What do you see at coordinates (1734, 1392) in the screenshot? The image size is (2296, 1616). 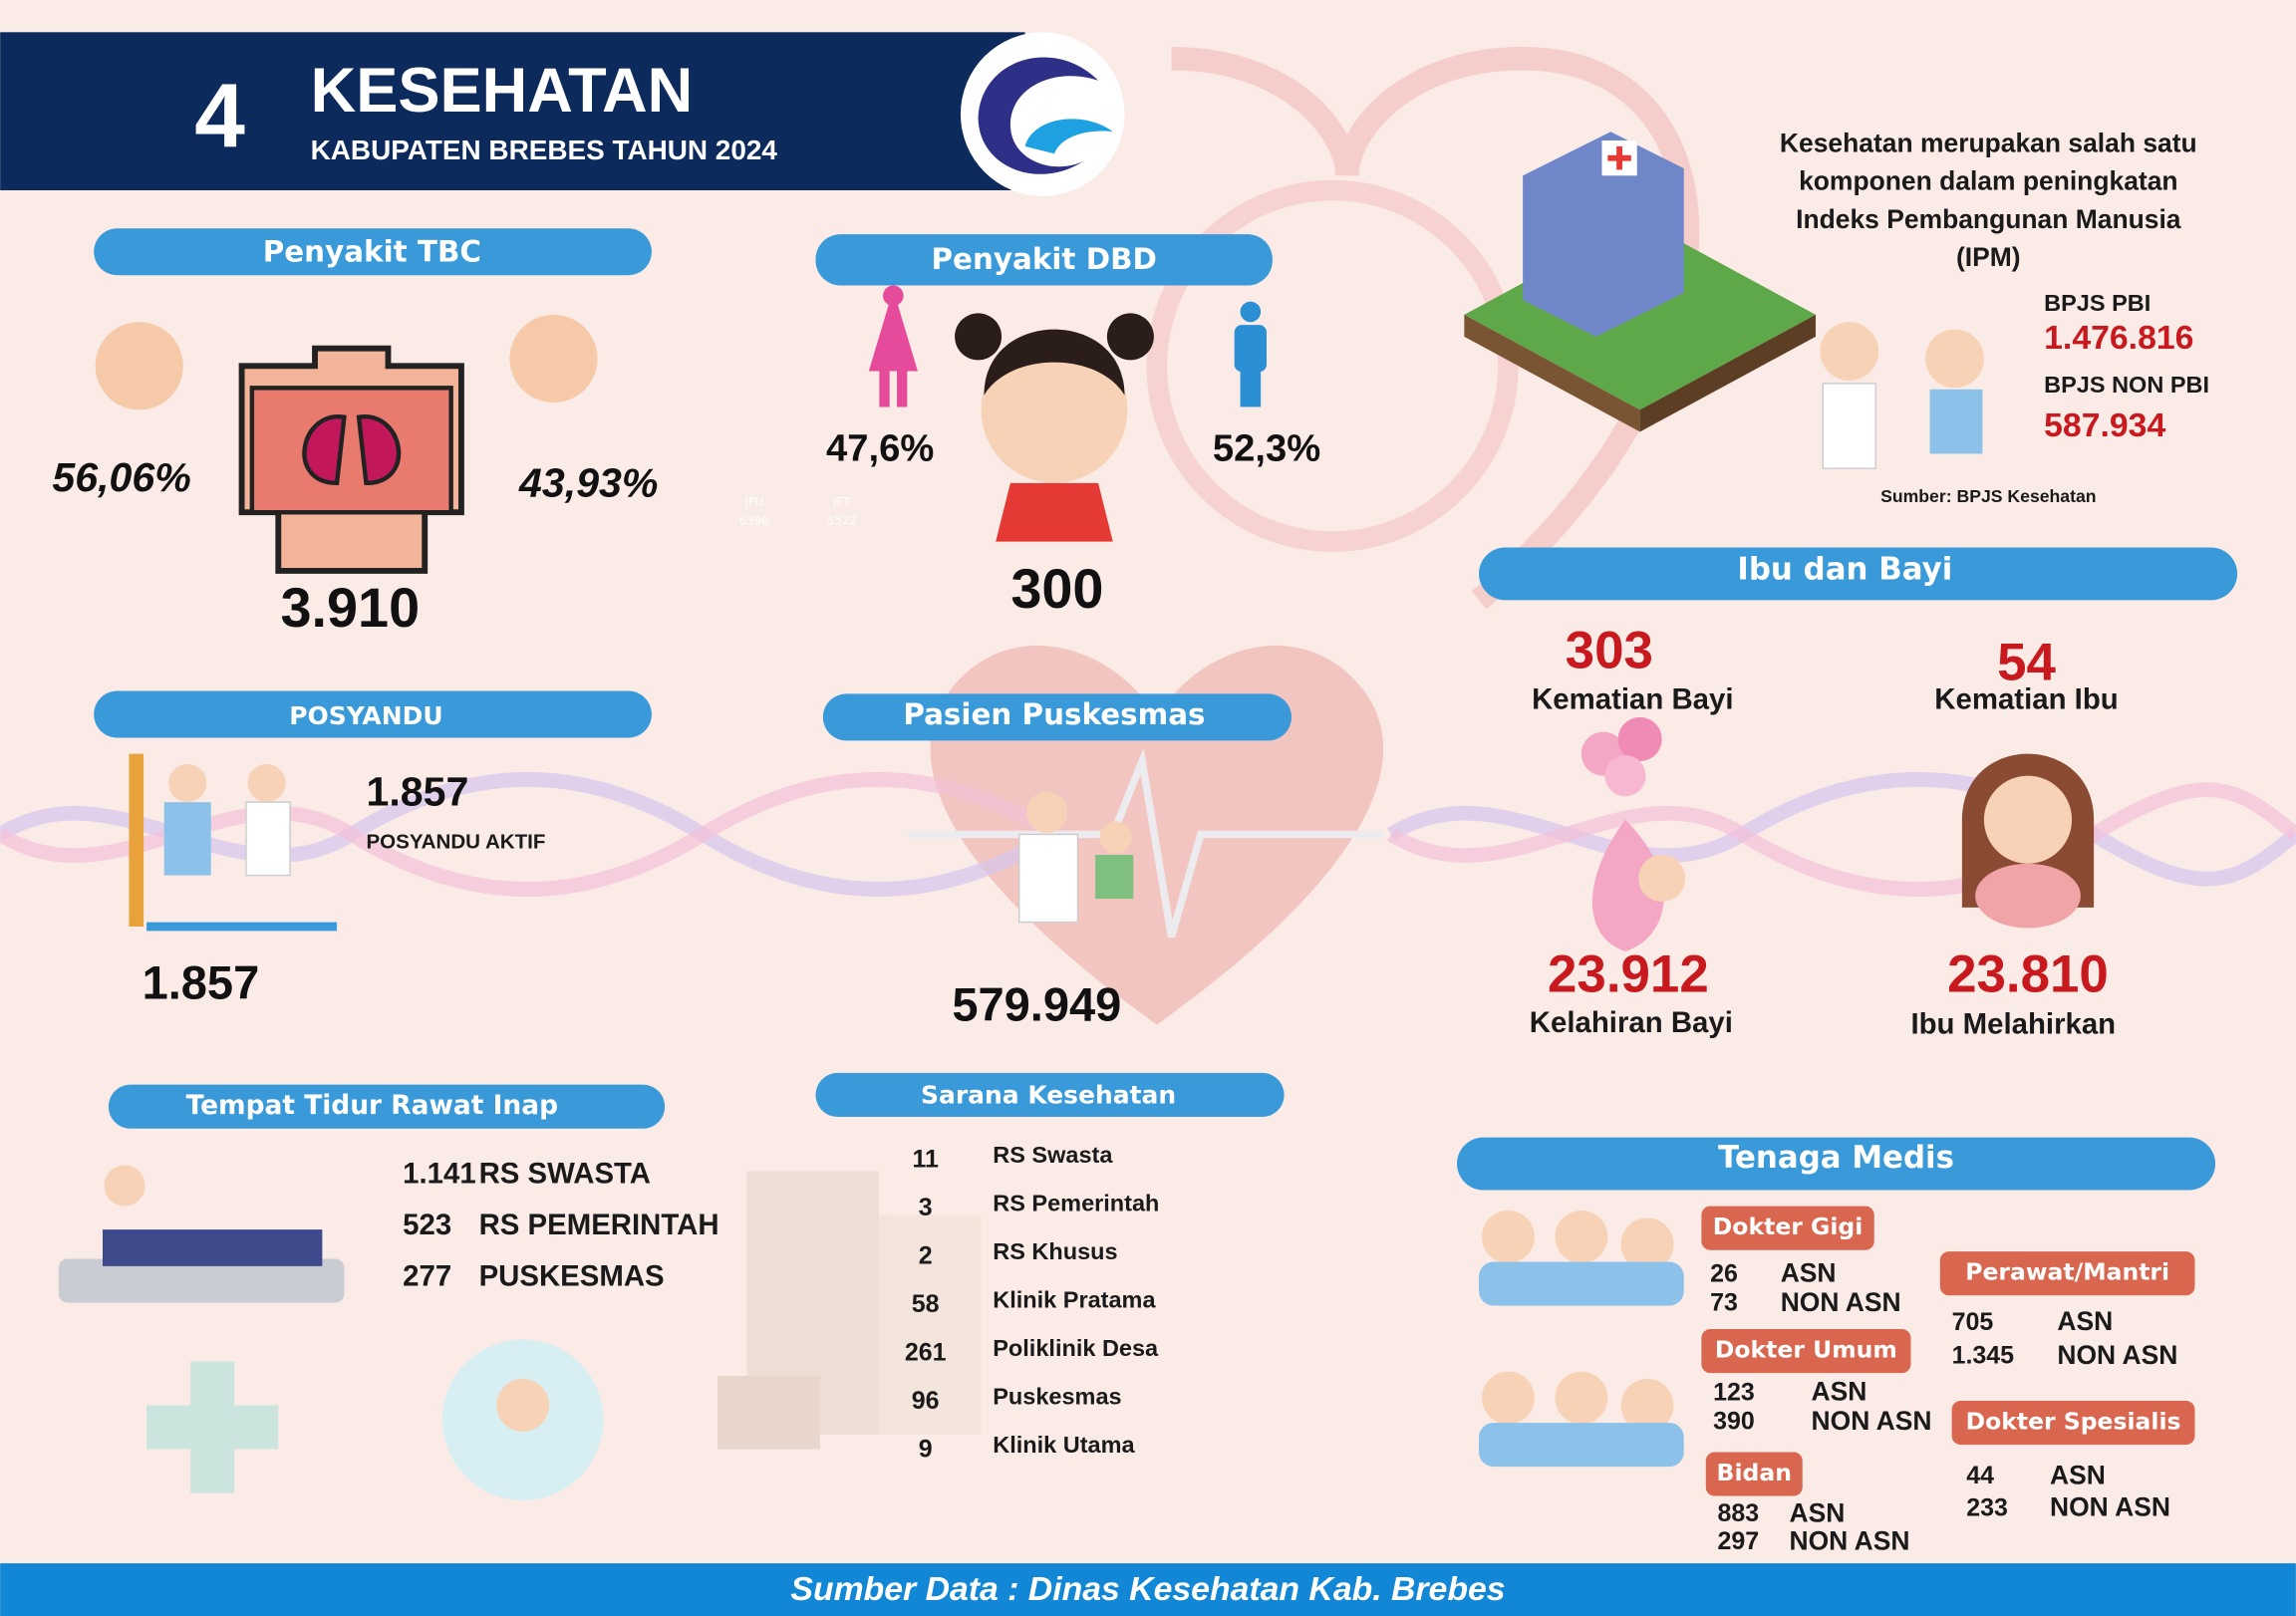 I see `staff-count: 123` at bounding box center [1734, 1392].